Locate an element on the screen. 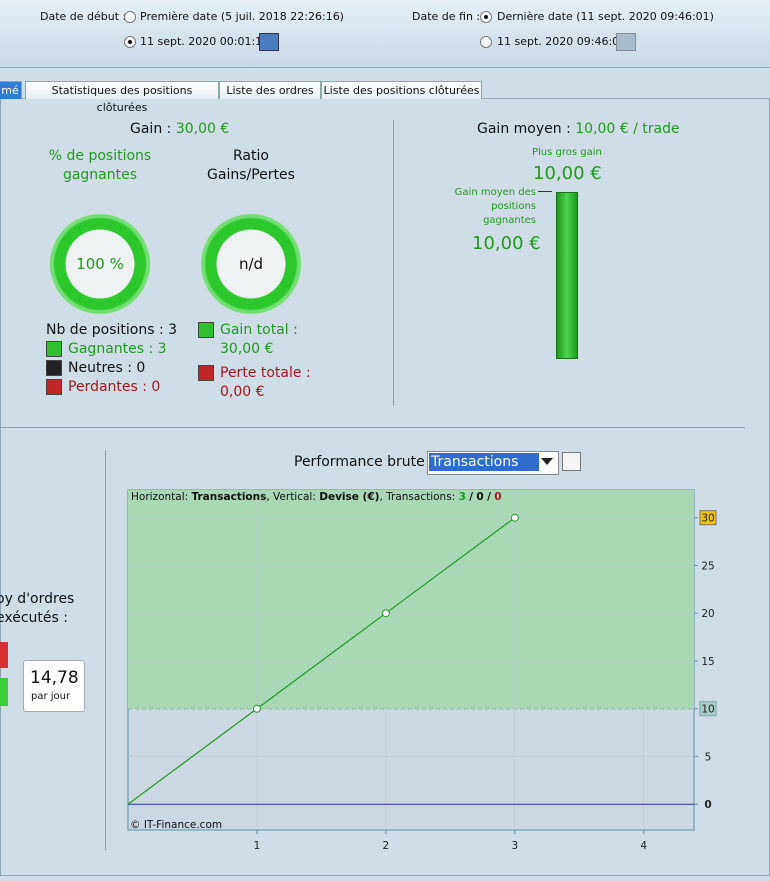  ratio-value: n/d is located at coordinates (251, 264).